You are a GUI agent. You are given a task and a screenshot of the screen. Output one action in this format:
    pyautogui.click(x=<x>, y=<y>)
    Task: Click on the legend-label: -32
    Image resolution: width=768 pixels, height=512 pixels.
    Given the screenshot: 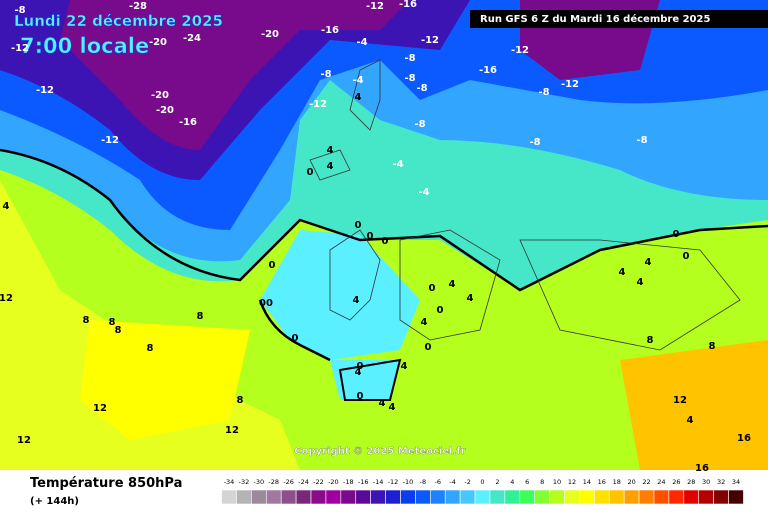 What is the action you would take?
    pyautogui.click(x=244, y=482)
    